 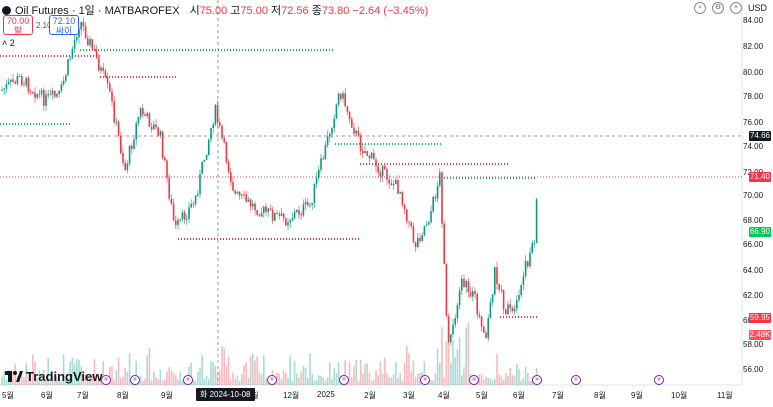 What do you see at coordinates (326, 394) in the screenshot?
I see `time-tick: 2025` at bounding box center [326, 394].